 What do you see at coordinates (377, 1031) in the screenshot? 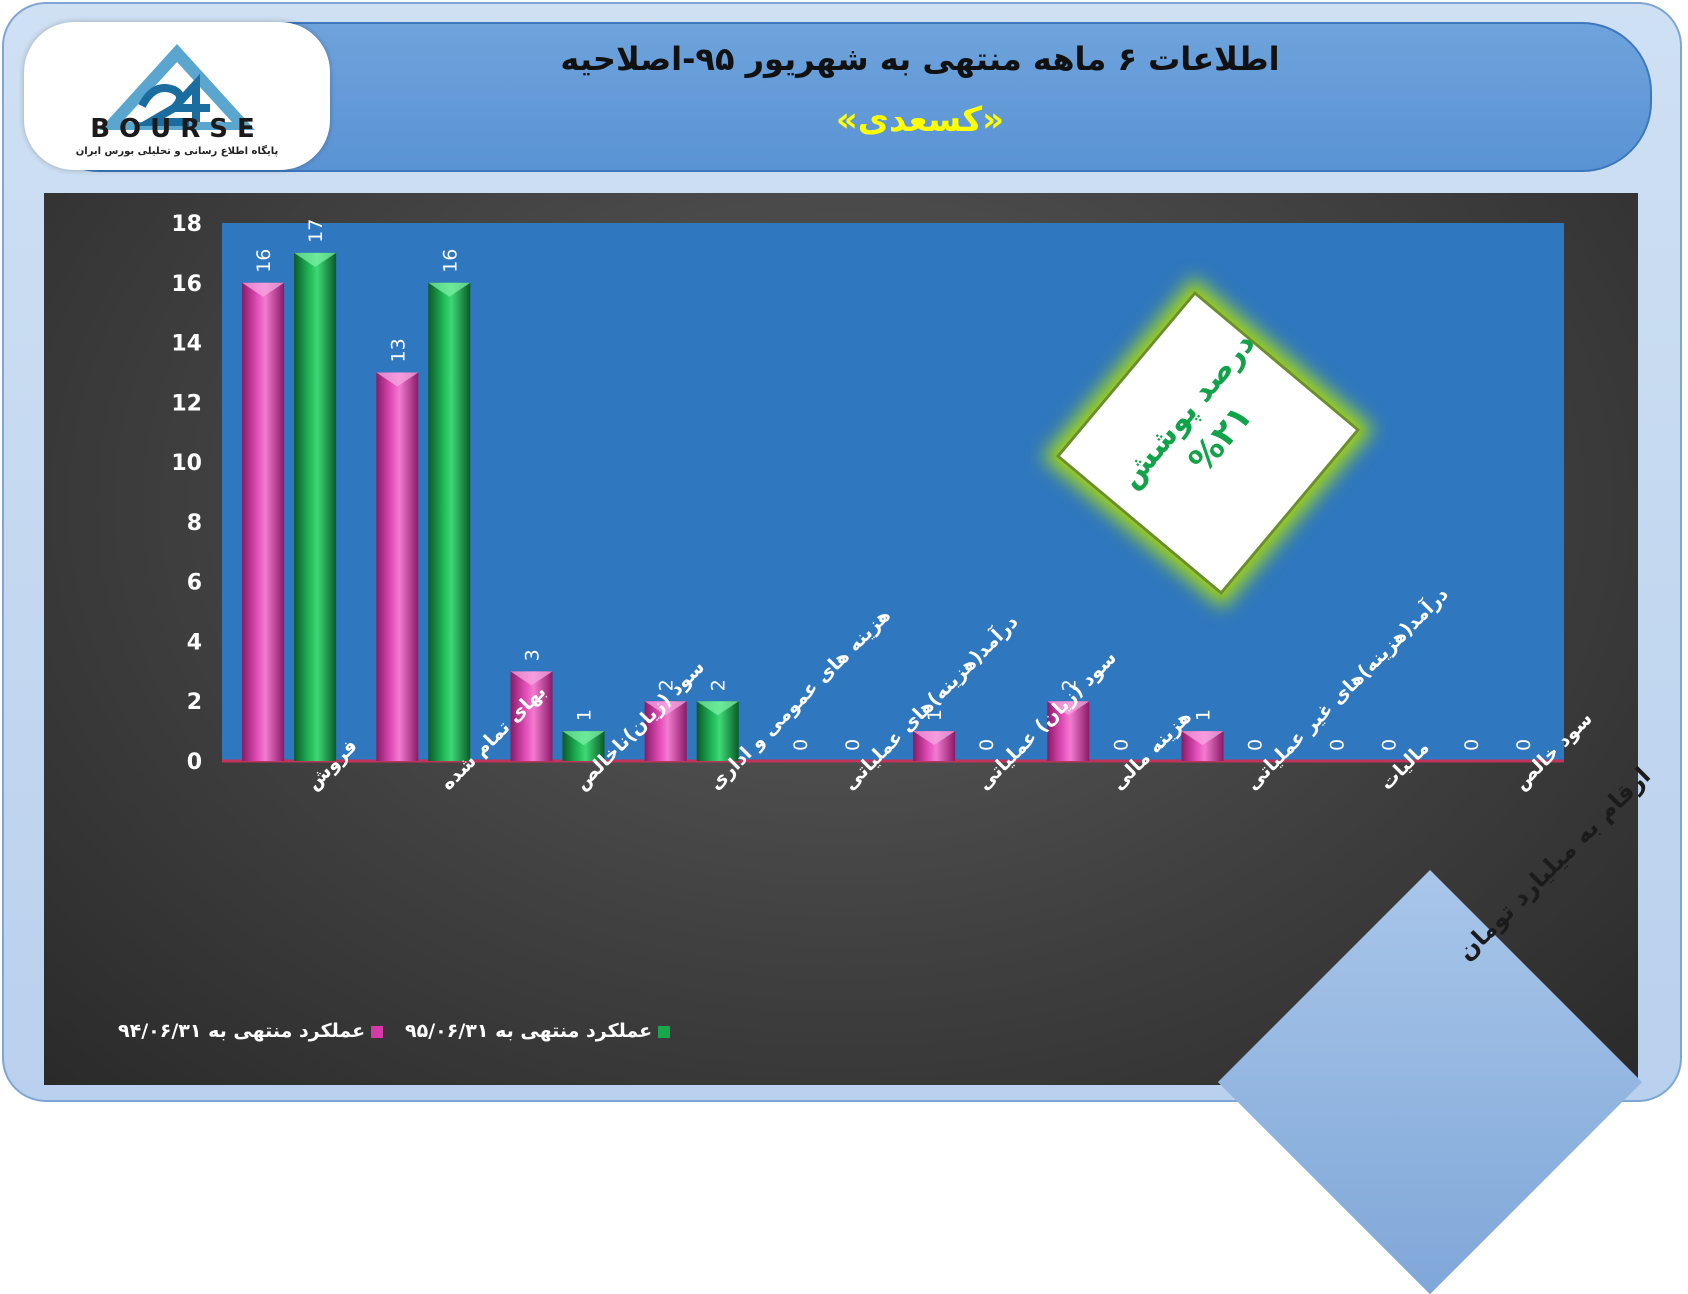
I see `legend-swatch-pink` at bounding box center [377, 1031].